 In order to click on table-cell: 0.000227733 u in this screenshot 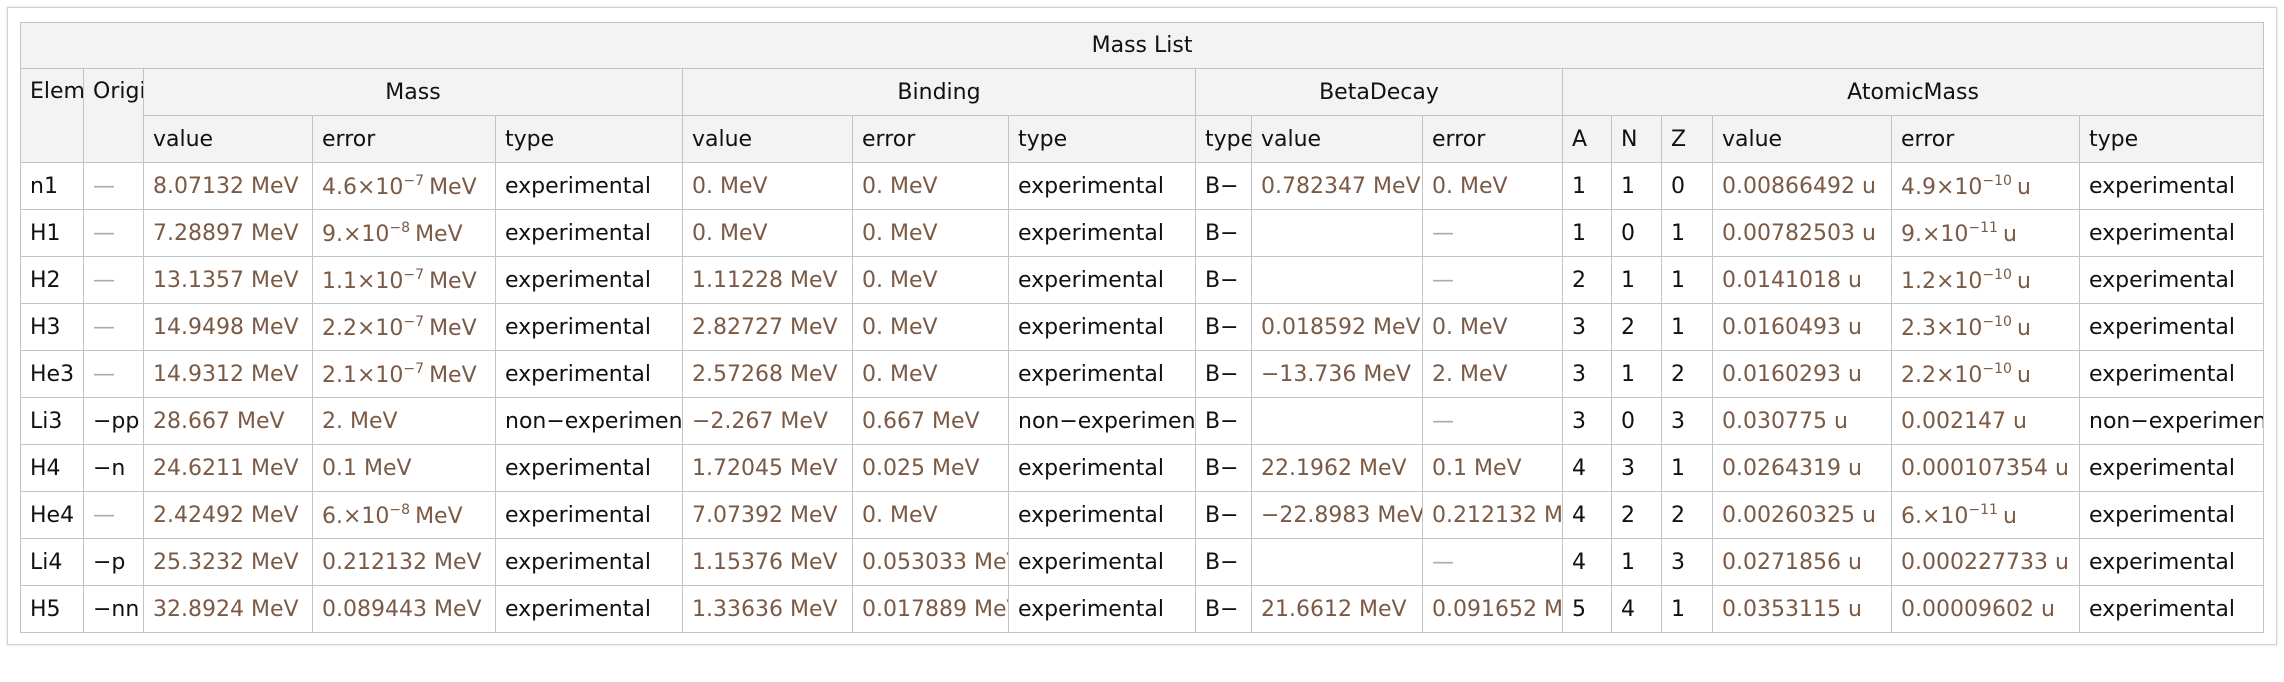, I will do `click(1985, 562)`.